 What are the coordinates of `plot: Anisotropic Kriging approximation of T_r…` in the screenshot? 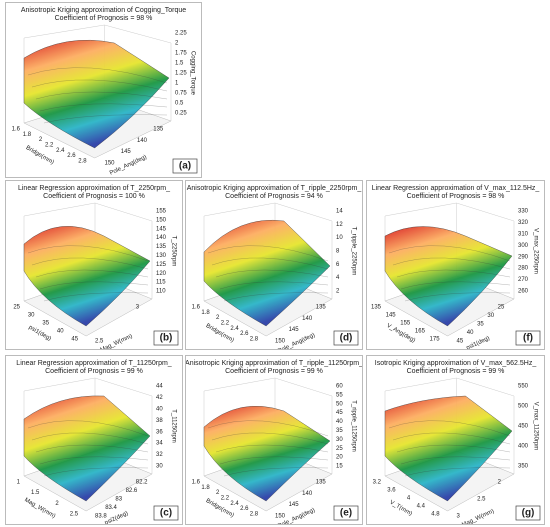 It's located at (274, 442).